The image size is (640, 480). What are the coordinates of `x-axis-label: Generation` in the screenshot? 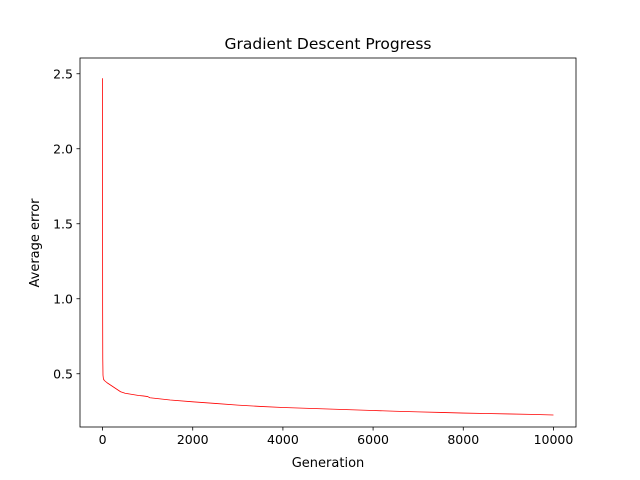 It's located at (328, 463).